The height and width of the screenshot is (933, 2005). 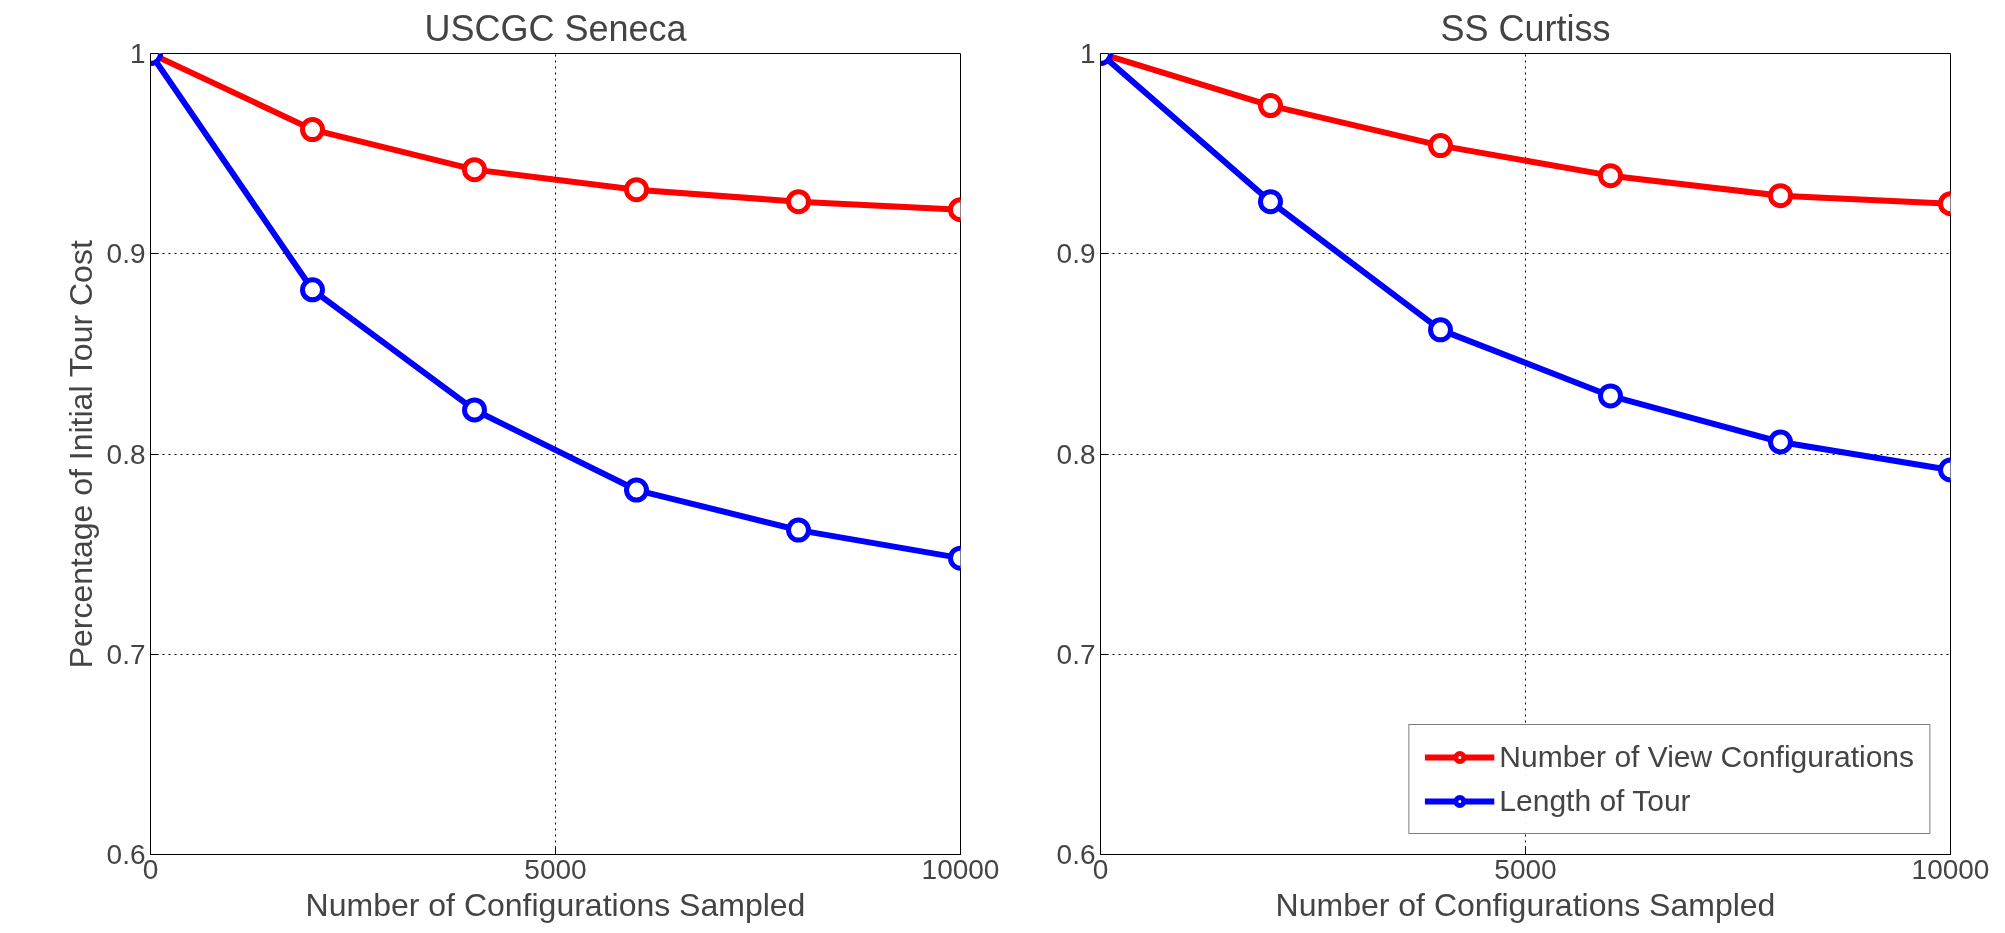 What do you see at coordinates (80, 454) in the screenshot?
I see `y-axis-title: Percentage of Initial Tour Cost` at bounding box center [80, 454].